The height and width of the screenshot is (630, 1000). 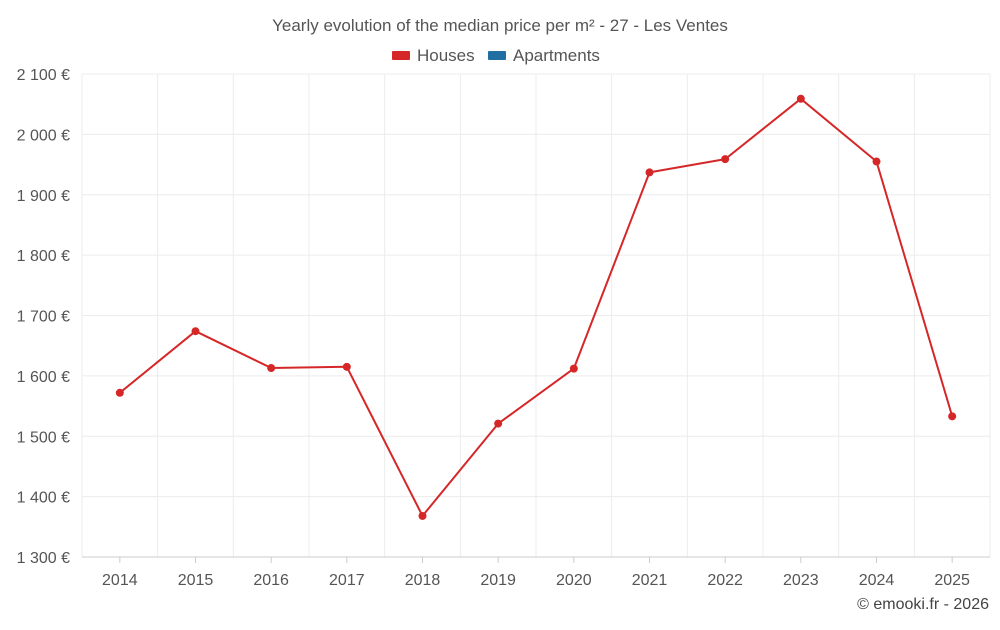 I want to click on data-point-houses-2014, so click(x=119, y=392).